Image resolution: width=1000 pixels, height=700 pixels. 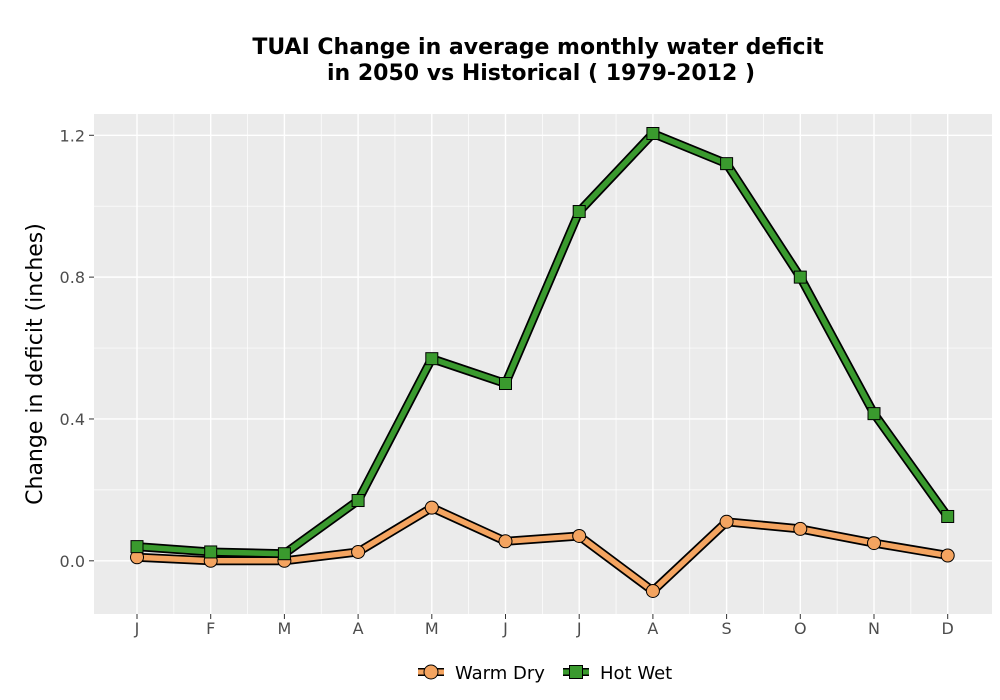 I want to click on legend: Warm Dry Hot Wet, so click(x=545, y=673).